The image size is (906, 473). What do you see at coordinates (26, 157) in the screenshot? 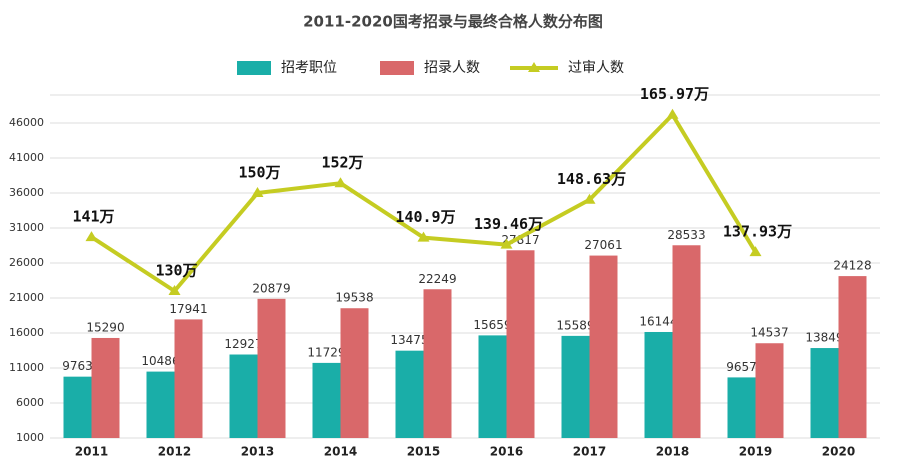
I see `y-tick-label: 41000` at bounding box center [26, 157].